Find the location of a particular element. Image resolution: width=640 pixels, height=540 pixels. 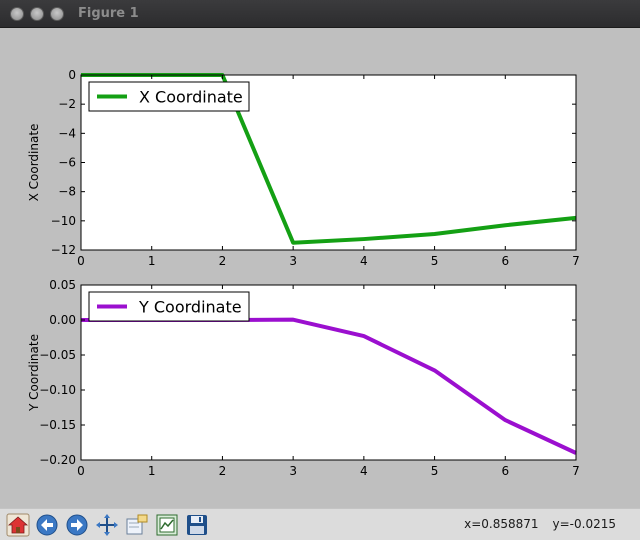

home-button is located at coordinates (18, 525).